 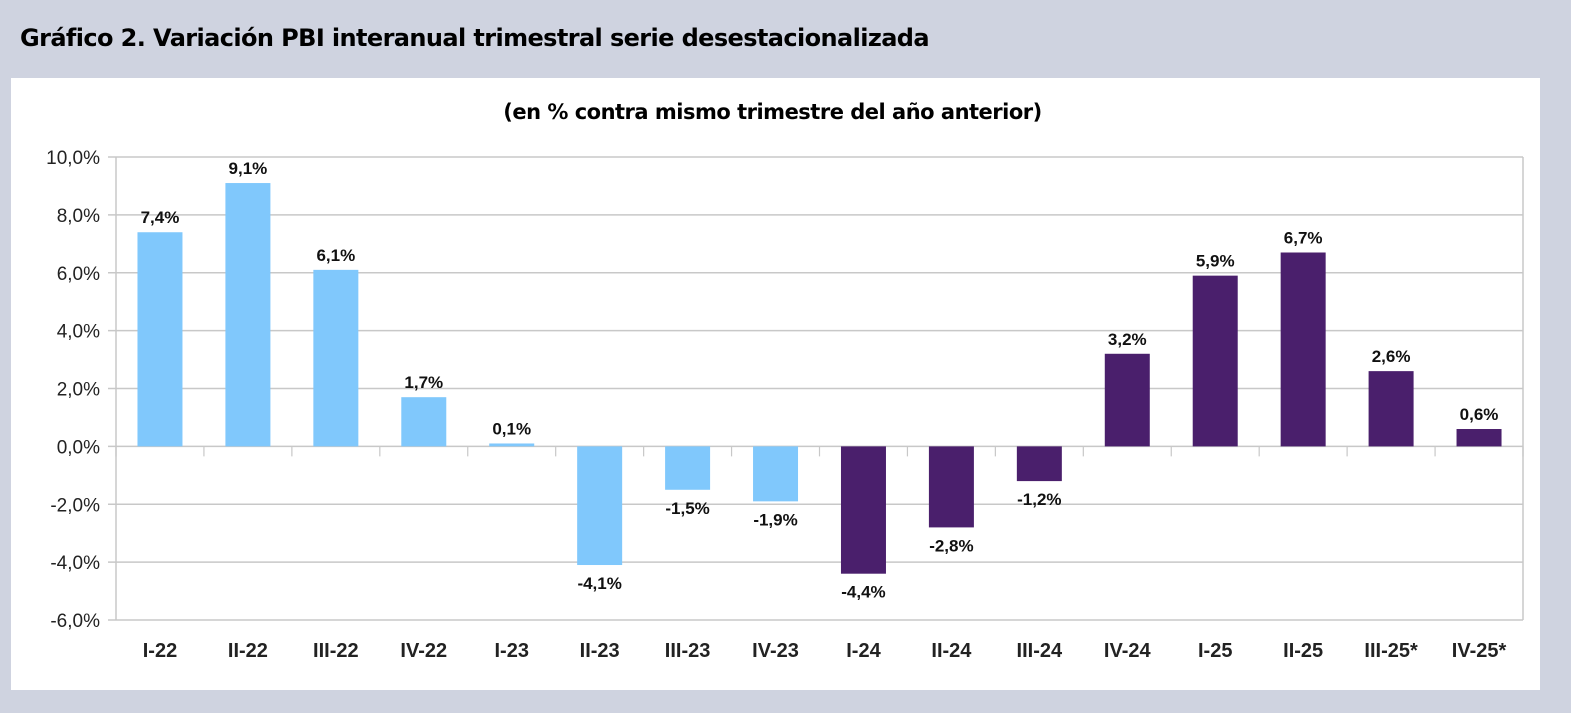 I want to click on x-tick-label: IV-22, so click(x=423, y=651).